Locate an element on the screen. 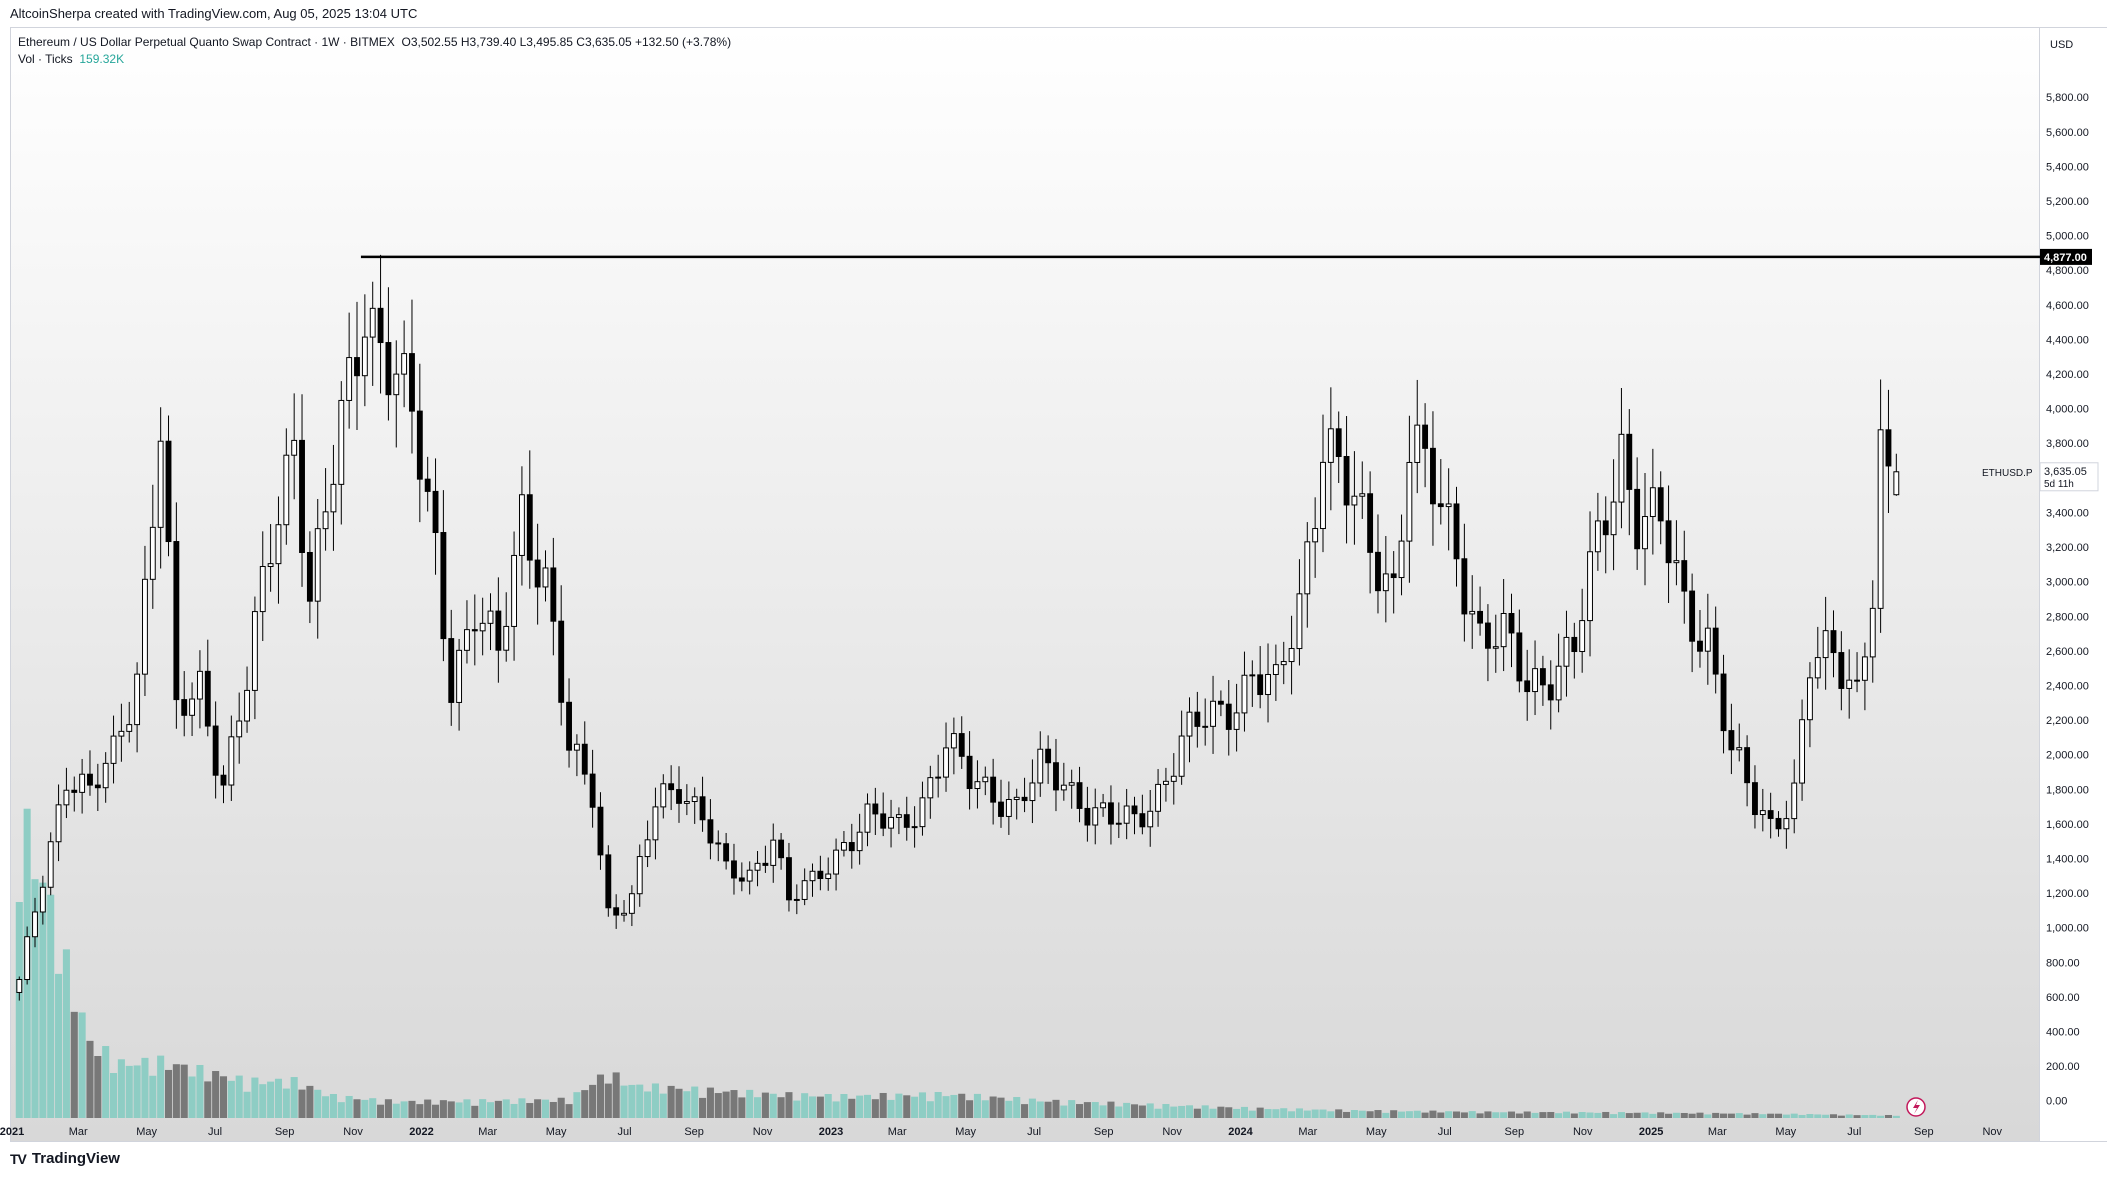 This screenshot has height=1180, width=2107. price-tick-label: 3,400.00 is located at coordinates (2067, 513).